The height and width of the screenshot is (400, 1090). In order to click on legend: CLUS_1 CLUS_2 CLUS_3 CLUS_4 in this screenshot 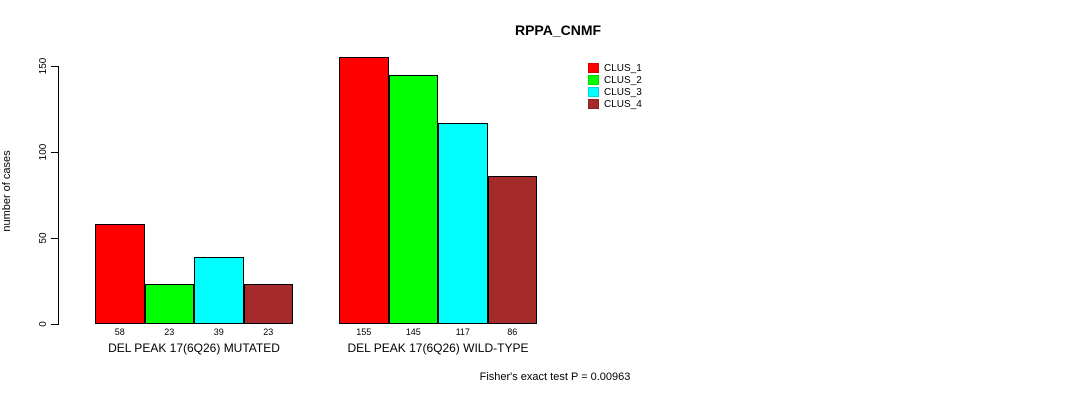, I will do `click(615, 86)`.